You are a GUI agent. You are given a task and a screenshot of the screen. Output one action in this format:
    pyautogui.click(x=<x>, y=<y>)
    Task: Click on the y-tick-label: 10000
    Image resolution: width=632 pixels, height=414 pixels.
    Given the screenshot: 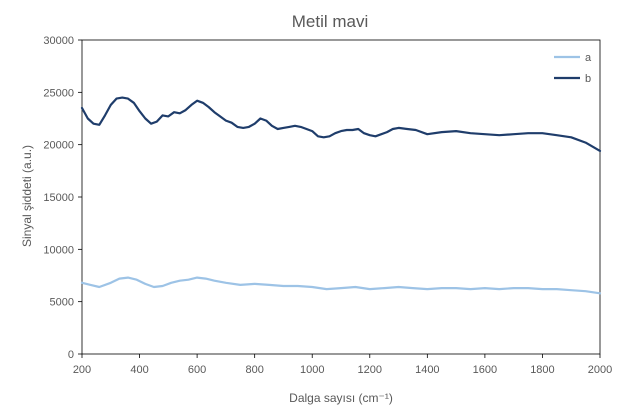 What is the action you would take?
    pyautogui.click(x=58, y=250)
    